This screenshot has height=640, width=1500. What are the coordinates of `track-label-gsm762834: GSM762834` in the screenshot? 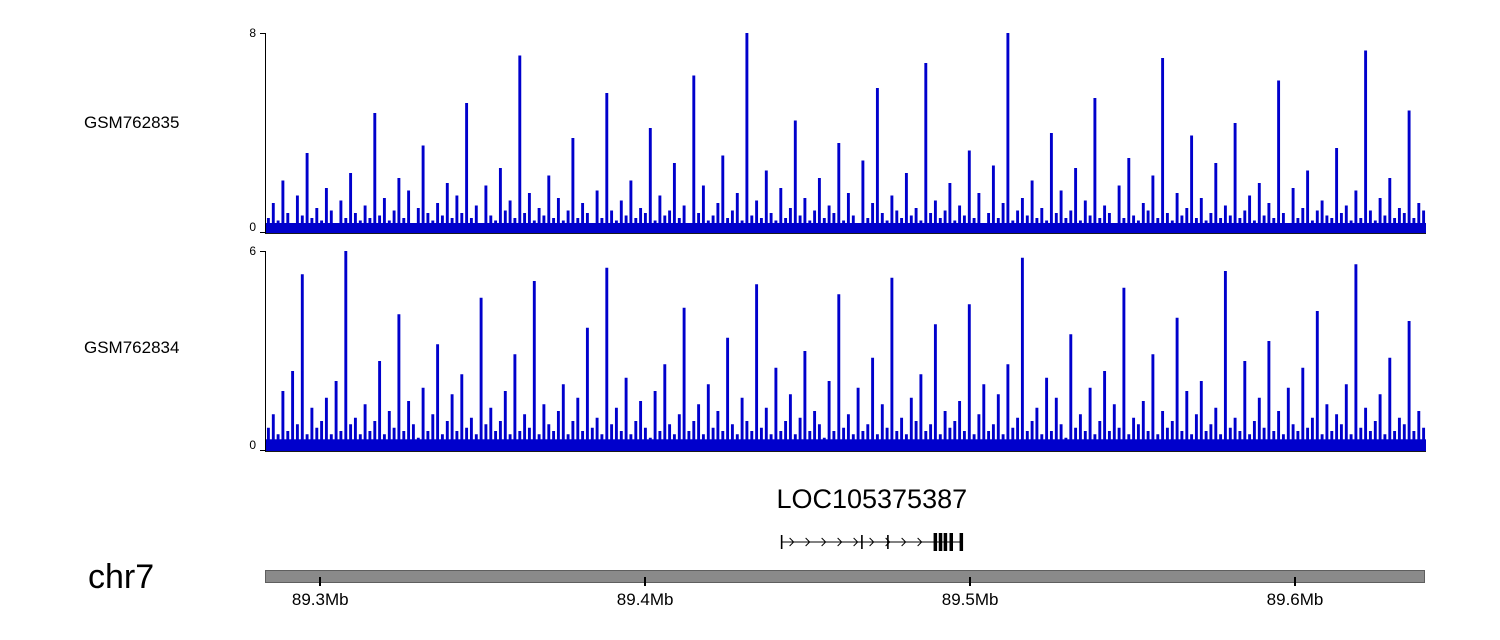 It's located at (132, 347).